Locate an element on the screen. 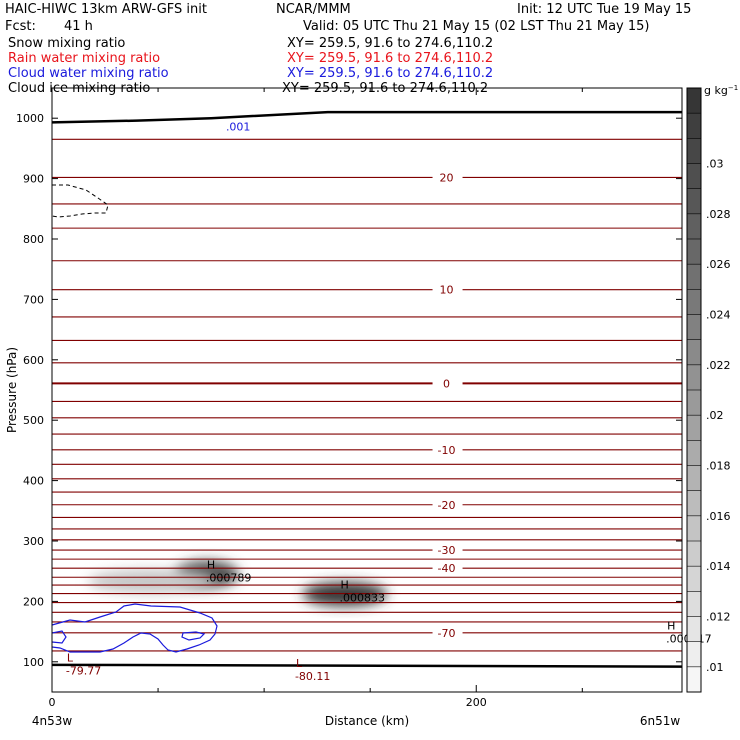  y-tick-label: 500 is located at coordinates (33, 420).